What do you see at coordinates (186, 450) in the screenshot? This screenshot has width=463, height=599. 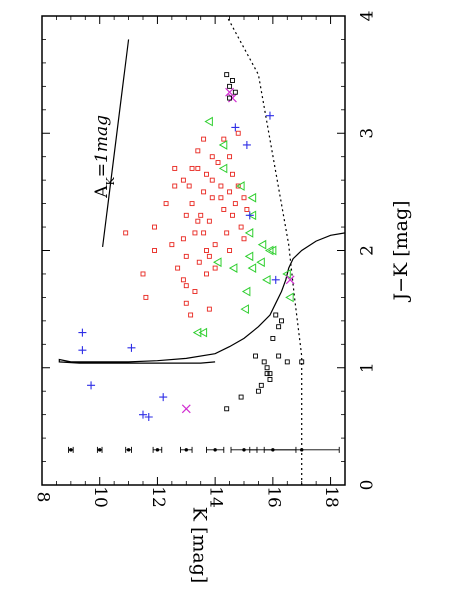 I see `point-errorbar-5-4-dot` at bounding box center [186, 450].